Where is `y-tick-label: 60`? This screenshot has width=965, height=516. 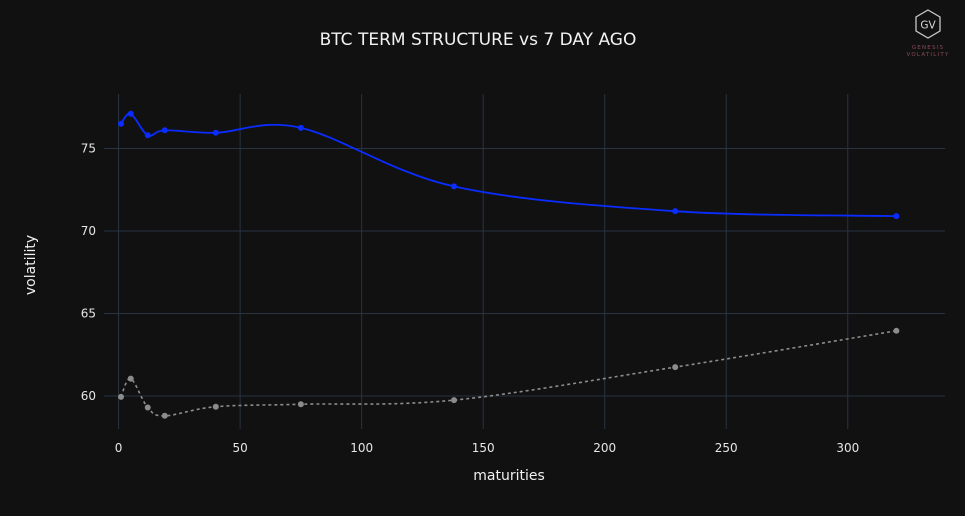 y-tick-label: 60 is located at coordinates (88, 396).